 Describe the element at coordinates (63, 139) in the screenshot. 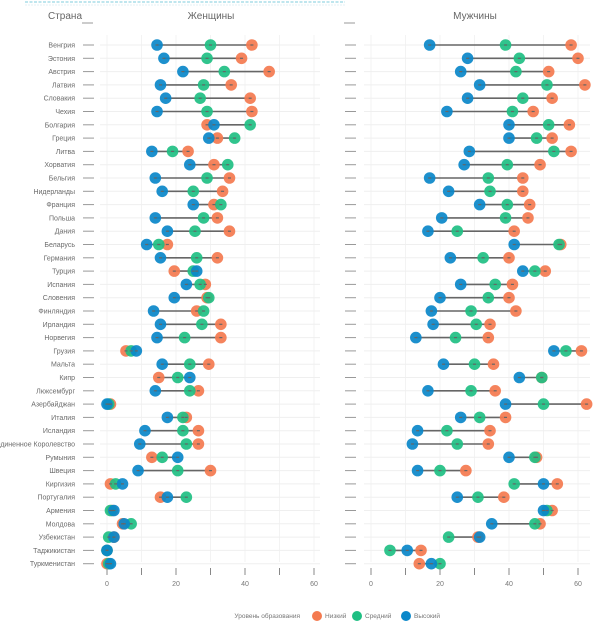

I see `country-label: Греция` at that location.